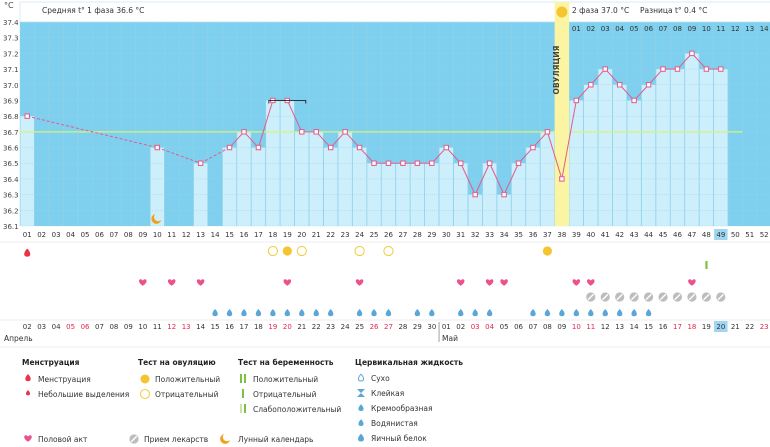 The image size is (770, 447). What do you see at coordinates (361, 393) in the screenshot?
I see `cervical-sticky-icon` at bounding box center [361, 393].